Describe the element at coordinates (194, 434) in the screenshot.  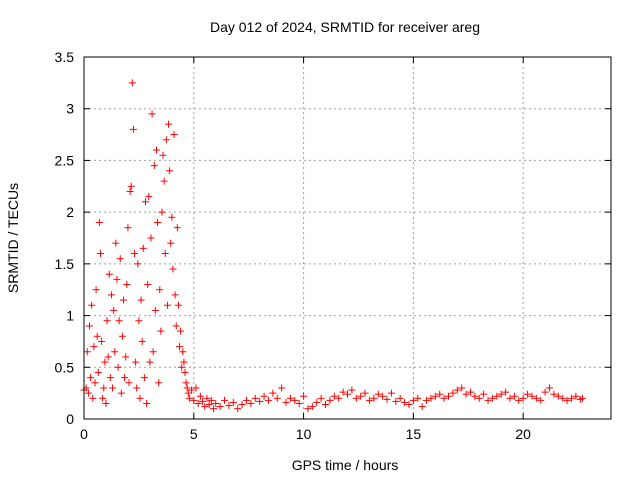
I see `x-tick-label: 5` at that location.